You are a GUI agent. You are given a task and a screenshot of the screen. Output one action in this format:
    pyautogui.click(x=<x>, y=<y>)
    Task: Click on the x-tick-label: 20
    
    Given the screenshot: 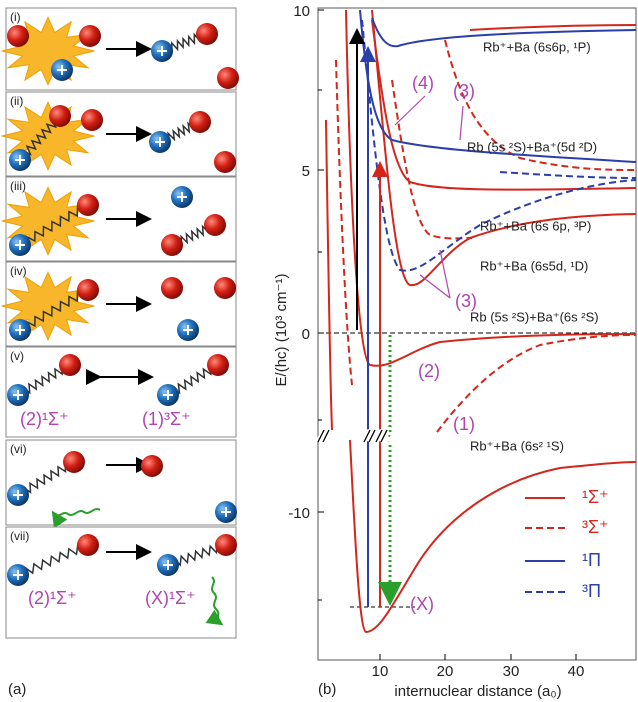 What is the action you would take?
    pyautogui.click(x=445, y=671)
    